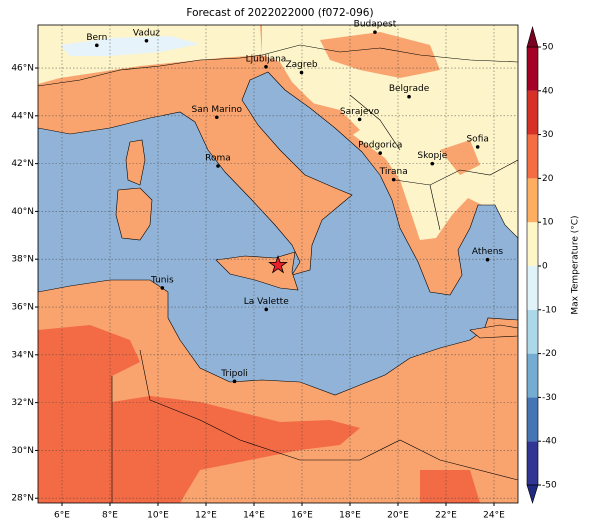 Image resolution: width=592 pixels, height=529 pixels. I want to click on y-tick-label: 44°N, so click(22, 116).